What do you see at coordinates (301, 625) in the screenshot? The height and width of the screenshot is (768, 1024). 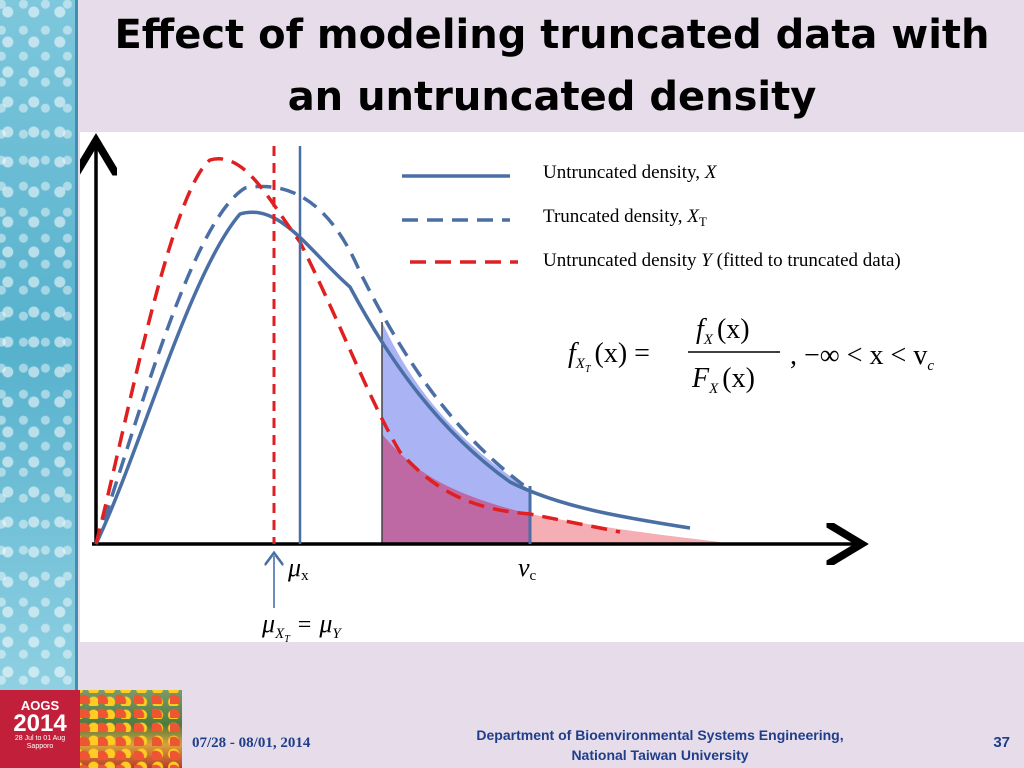 I see `mean-equality-label: μXT= μY` at bounding box center [301, 625].